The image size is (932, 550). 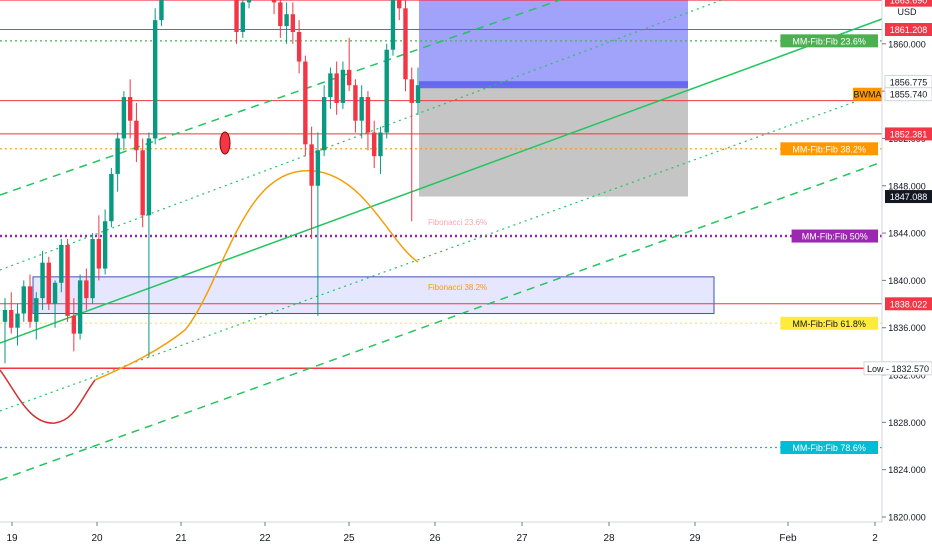 I want to click on fib-tag-fib_236: MM-Fib:Fib 23.6%, so click(x=829, y=41).